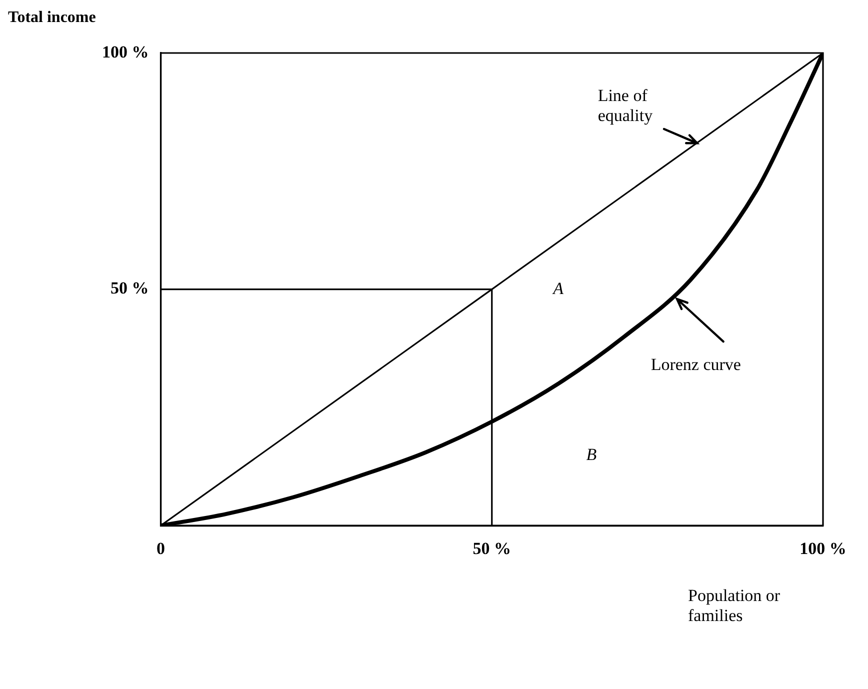  Describe the element at coordinates (491, 548) in the screenshot. I see `x-tick-label: 50 %` at that location.